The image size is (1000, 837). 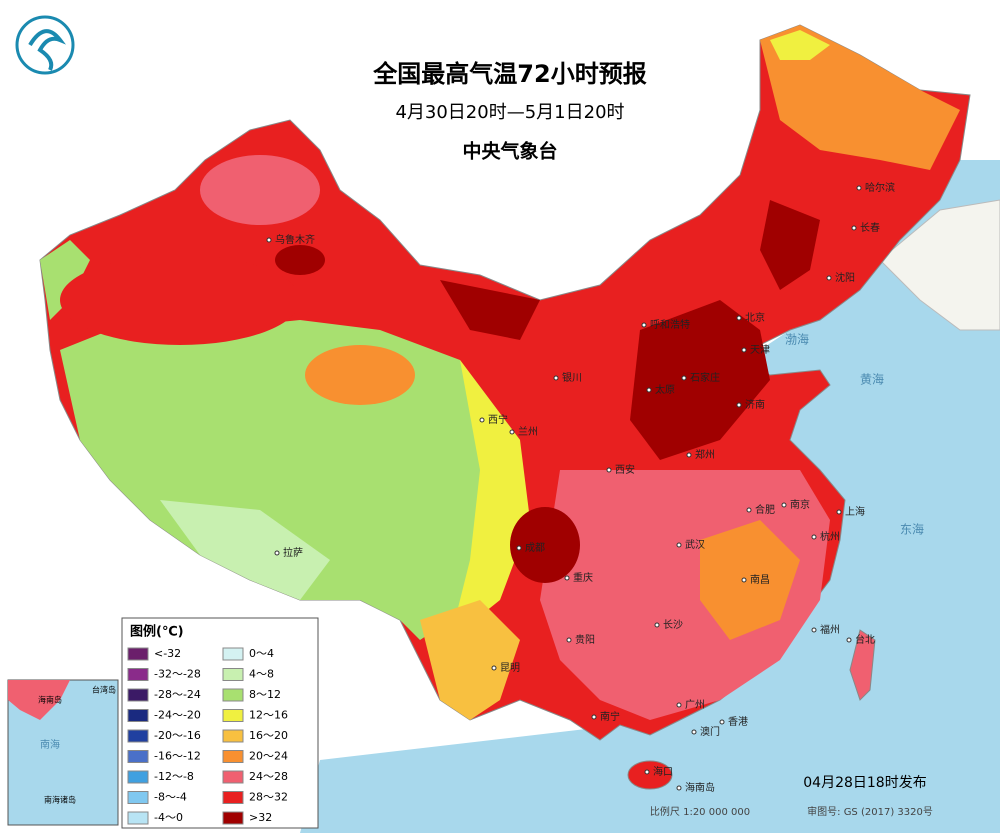 What do you see at coordinates (912, 529) in the screenshot?
I see `sea-label: 东海` at bounding box center [912, 529].